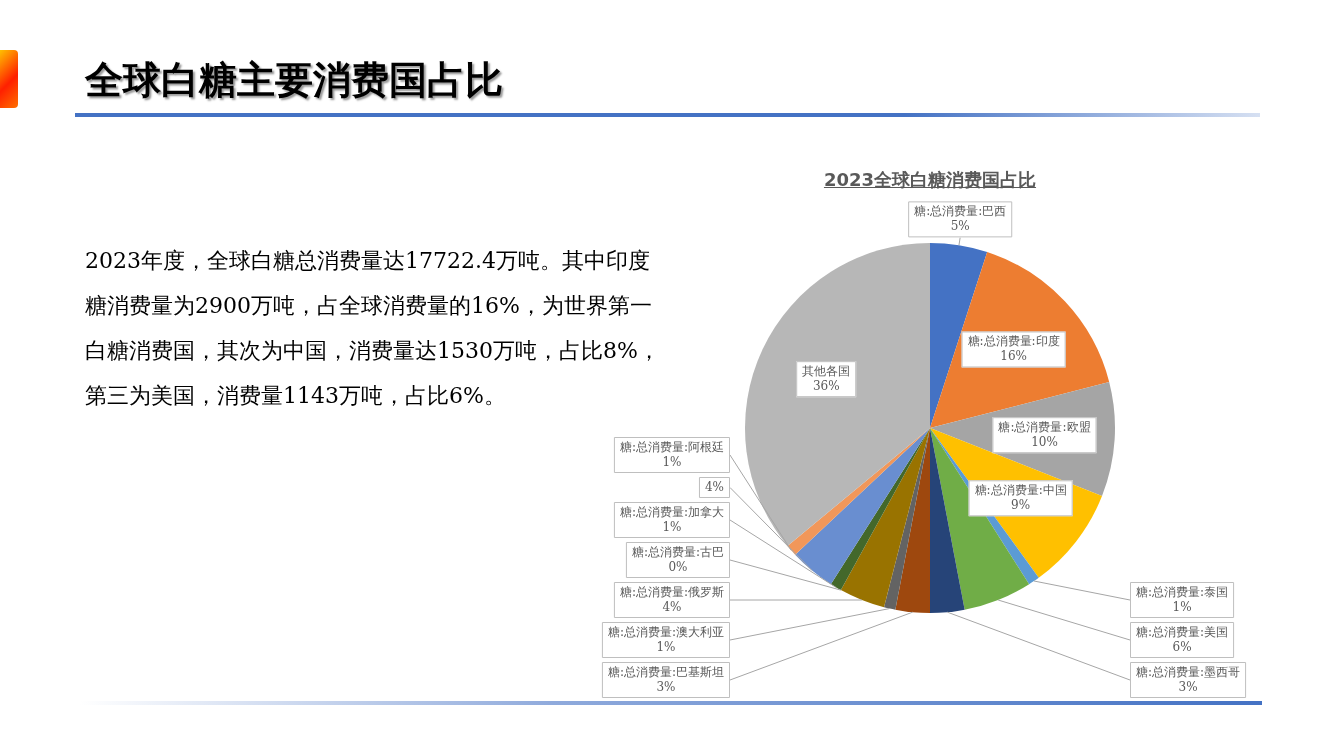  Describe the element at coordinates (1020, 489) in the screenshot. I see `slice-label: 糖:总消费量:中国` at that location.